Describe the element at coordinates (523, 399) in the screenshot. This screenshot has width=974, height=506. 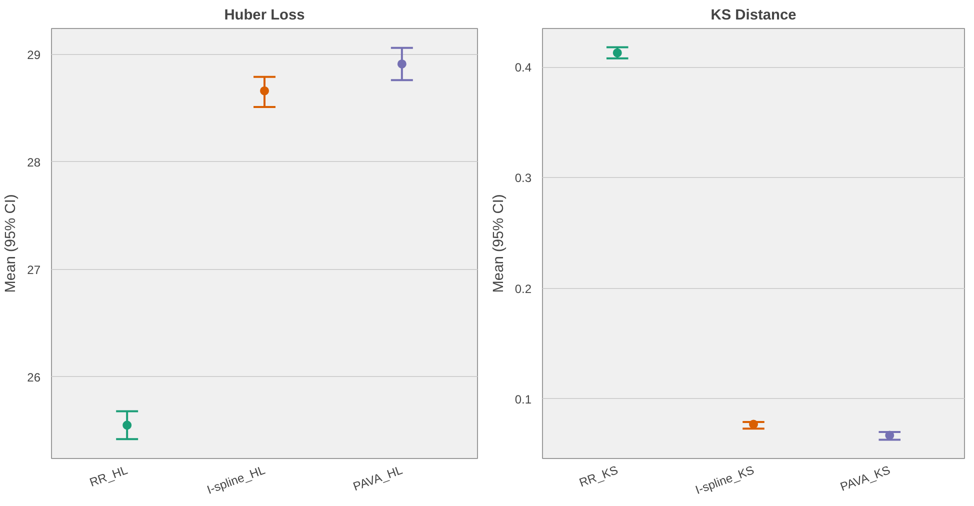
I see `y-tick-label: 0.1` at that location.